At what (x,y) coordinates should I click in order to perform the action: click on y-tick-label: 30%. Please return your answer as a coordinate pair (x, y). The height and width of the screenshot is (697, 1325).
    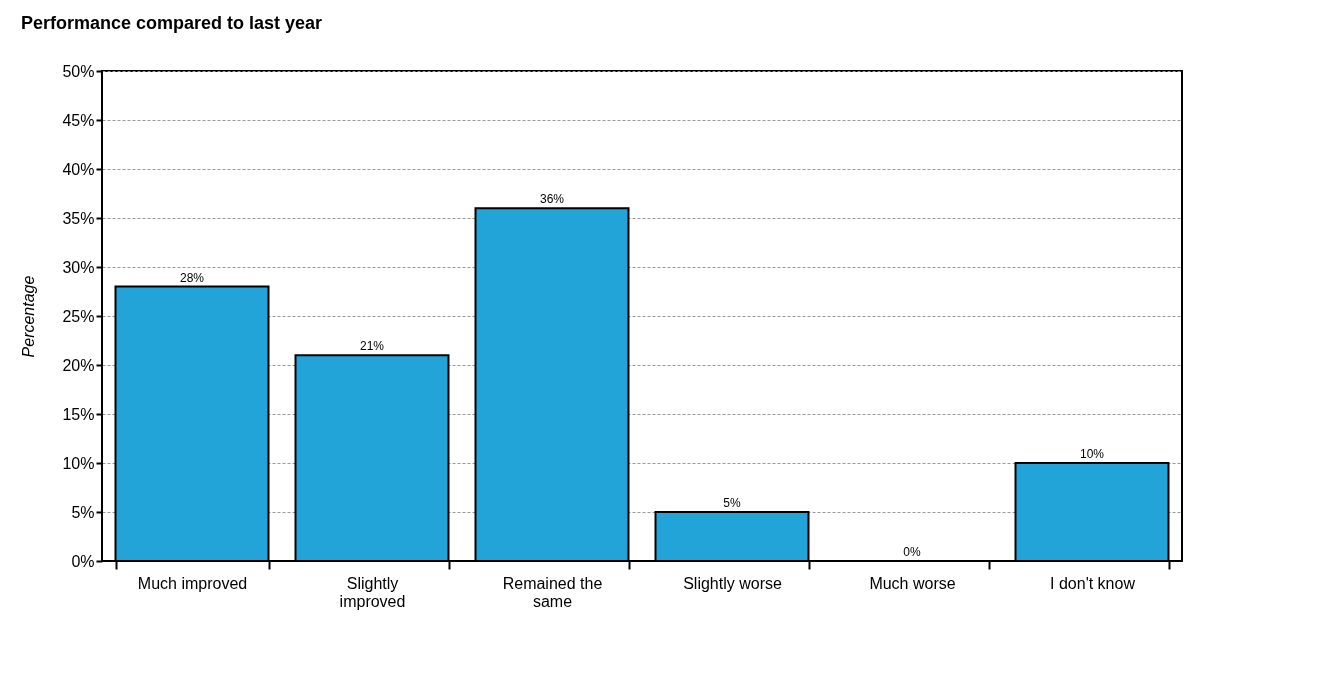
    Looking at the image, I should click on (78, 267).